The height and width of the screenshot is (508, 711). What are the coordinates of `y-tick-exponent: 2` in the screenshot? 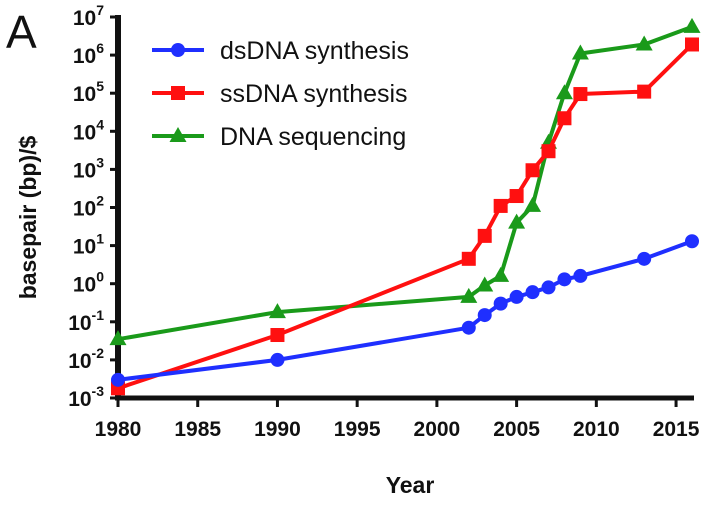 It's located at (100, 201).